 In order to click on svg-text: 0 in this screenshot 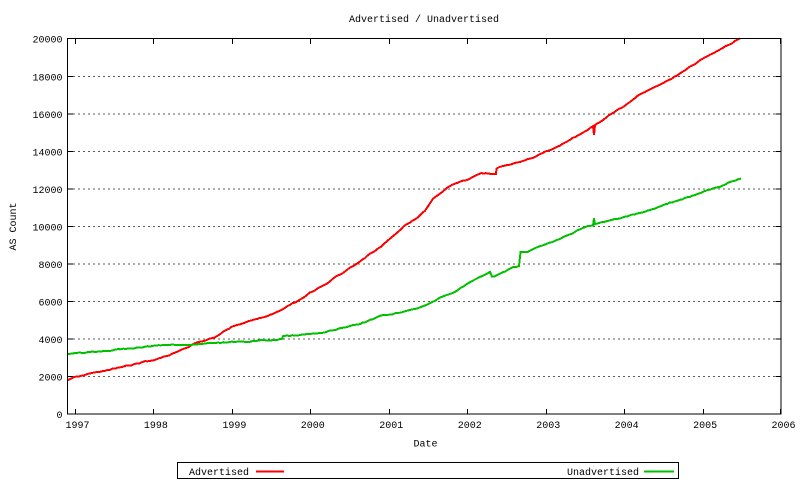, I will do `click(59, 416)`.